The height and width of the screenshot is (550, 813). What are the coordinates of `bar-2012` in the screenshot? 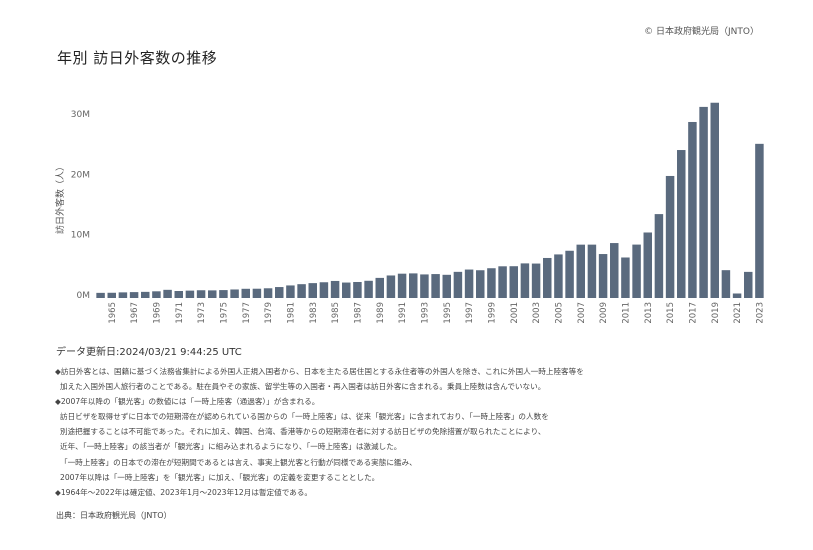 It's located at (636, 271).